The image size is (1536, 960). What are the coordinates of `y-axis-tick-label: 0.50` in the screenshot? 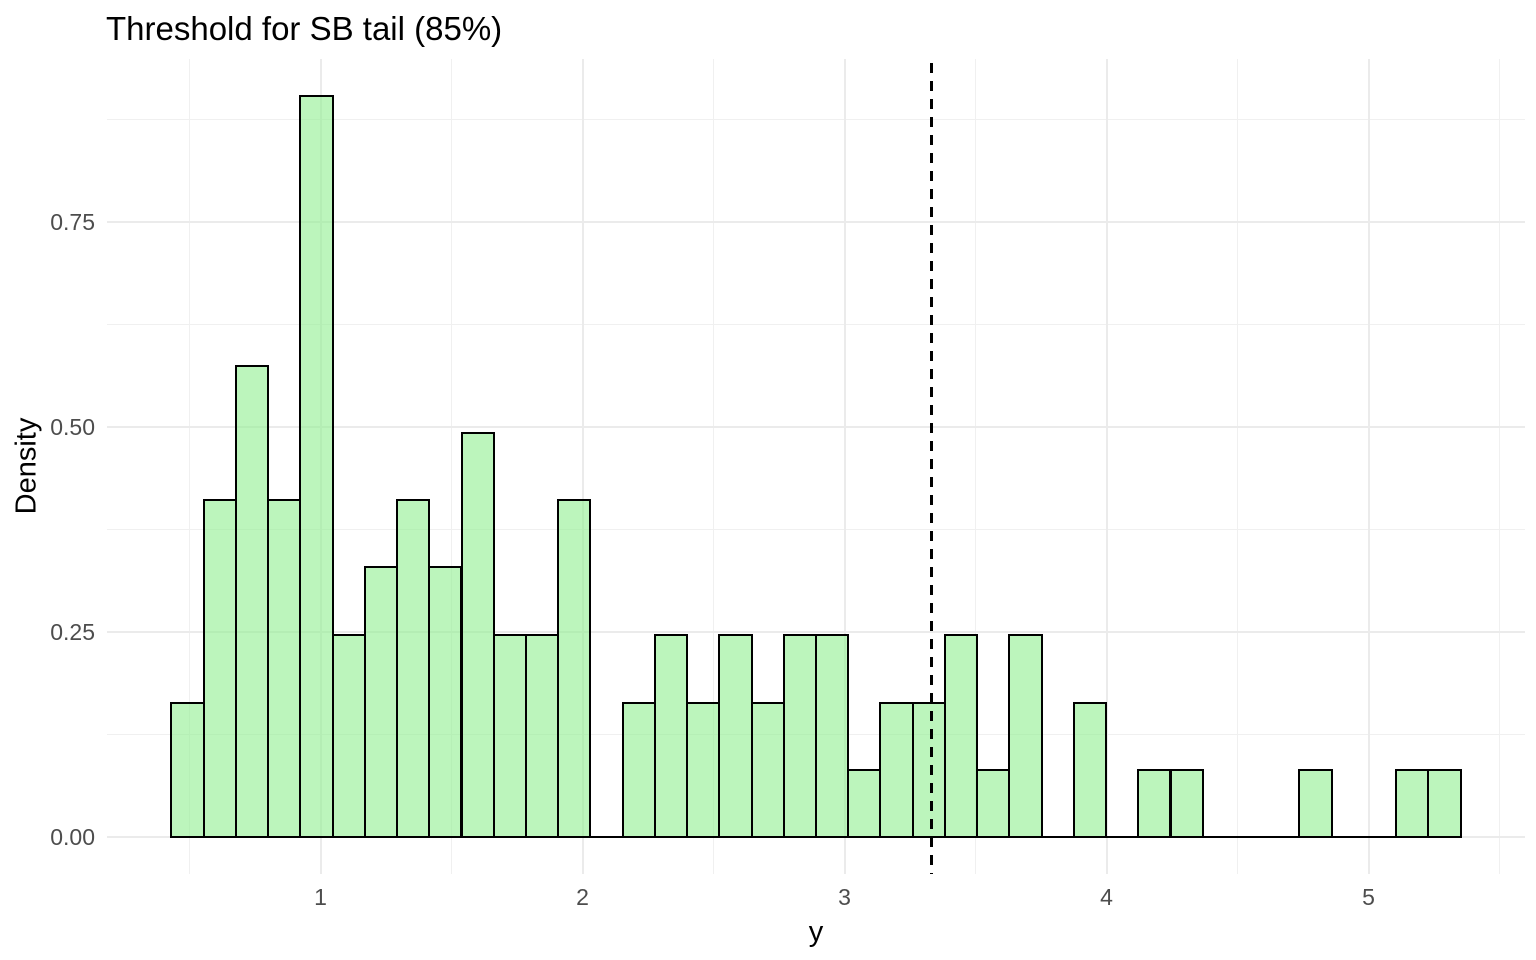 It's located at (72, 427).